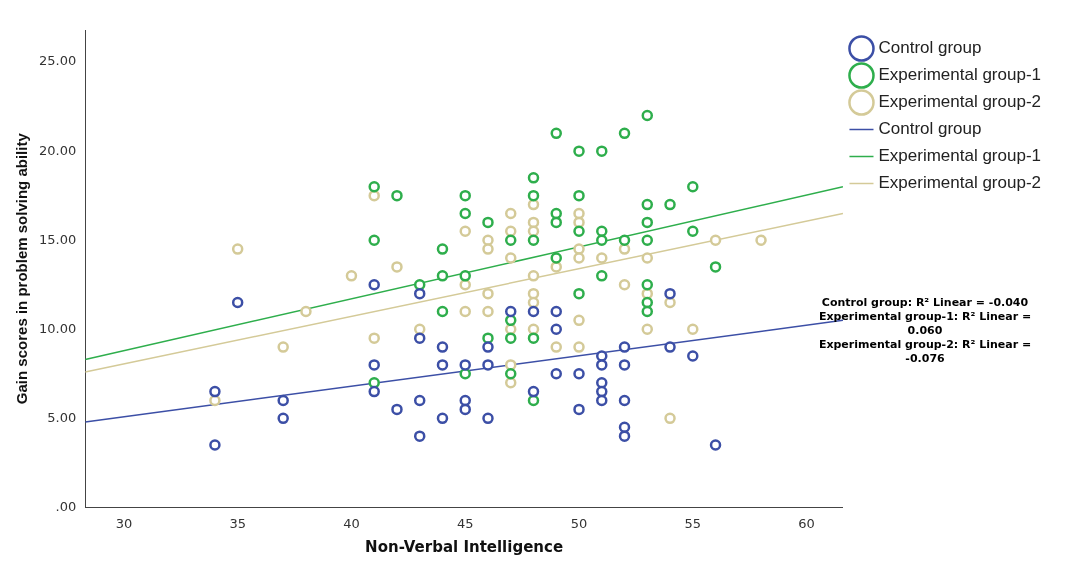 The height and width of the screenshot is (571, 1071). What do you see at coordinates (465, 523) in the screenshot?
I see `x-tick-label: 45` at bounding box center [465, 523].